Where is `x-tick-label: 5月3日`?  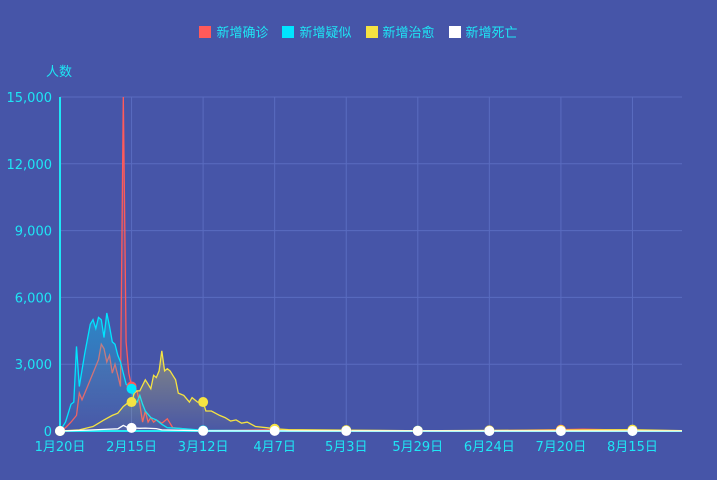 x-tick-label: 5月3日 is located at coordinates (346, 447).